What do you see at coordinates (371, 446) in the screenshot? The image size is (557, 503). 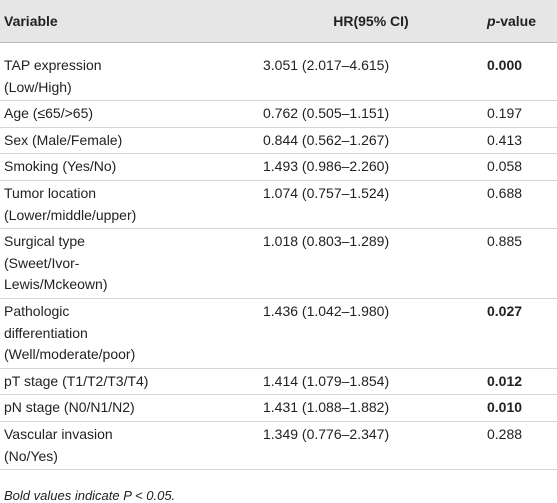 I see `hr-cell: 1.349 (0.776–2.347)` at bounding box center [371, 446].